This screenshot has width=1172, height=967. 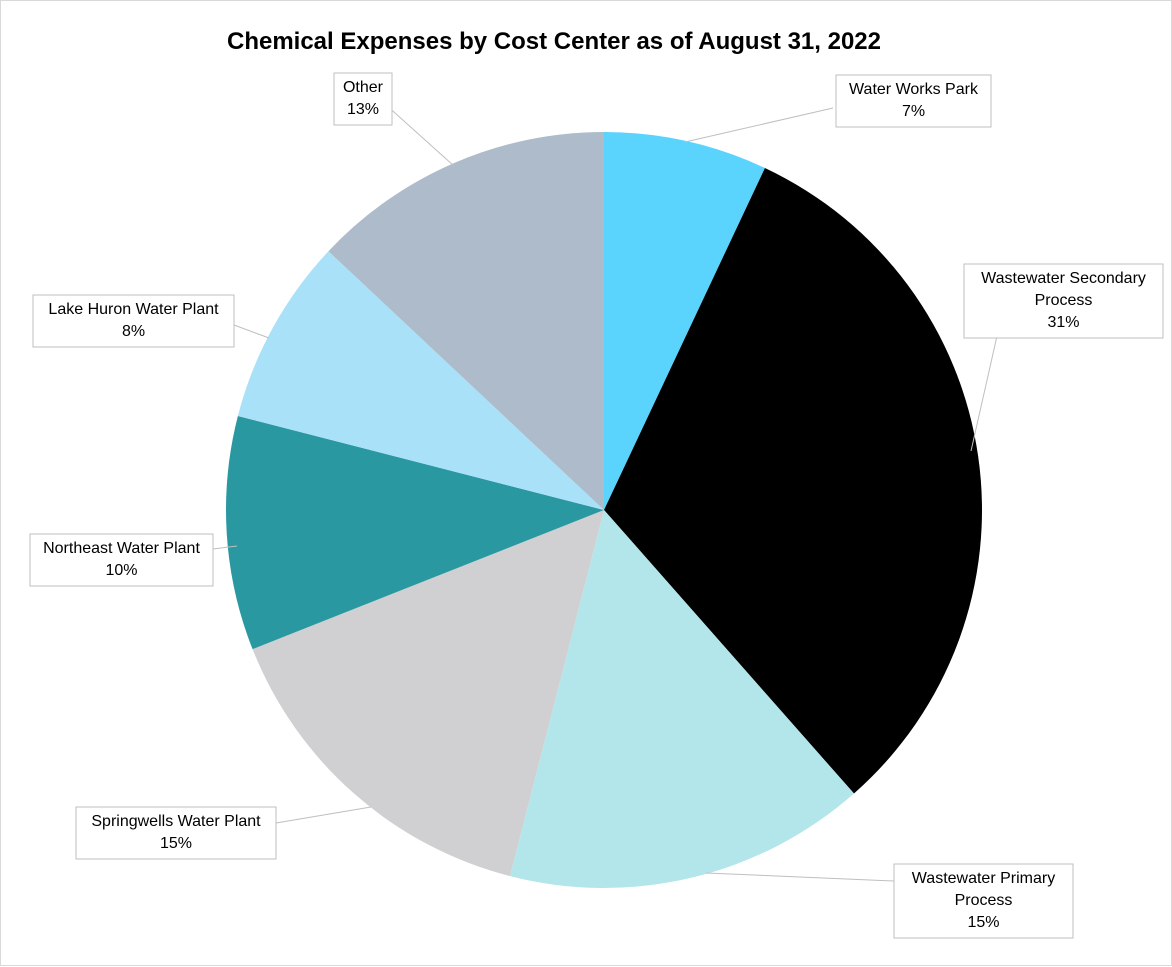 What do you see at coordinates (682, 699) in the screenshot?
I see `pie-slice-wastewater-primary-process` at bounding box center [682, 699].